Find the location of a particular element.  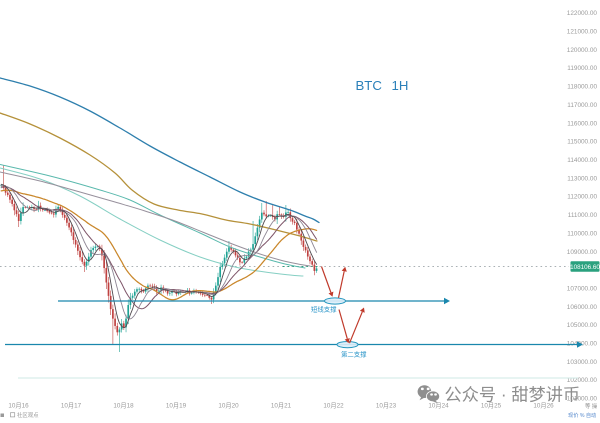

svg-text: 111000.00 is located at coordinates (583, 215).